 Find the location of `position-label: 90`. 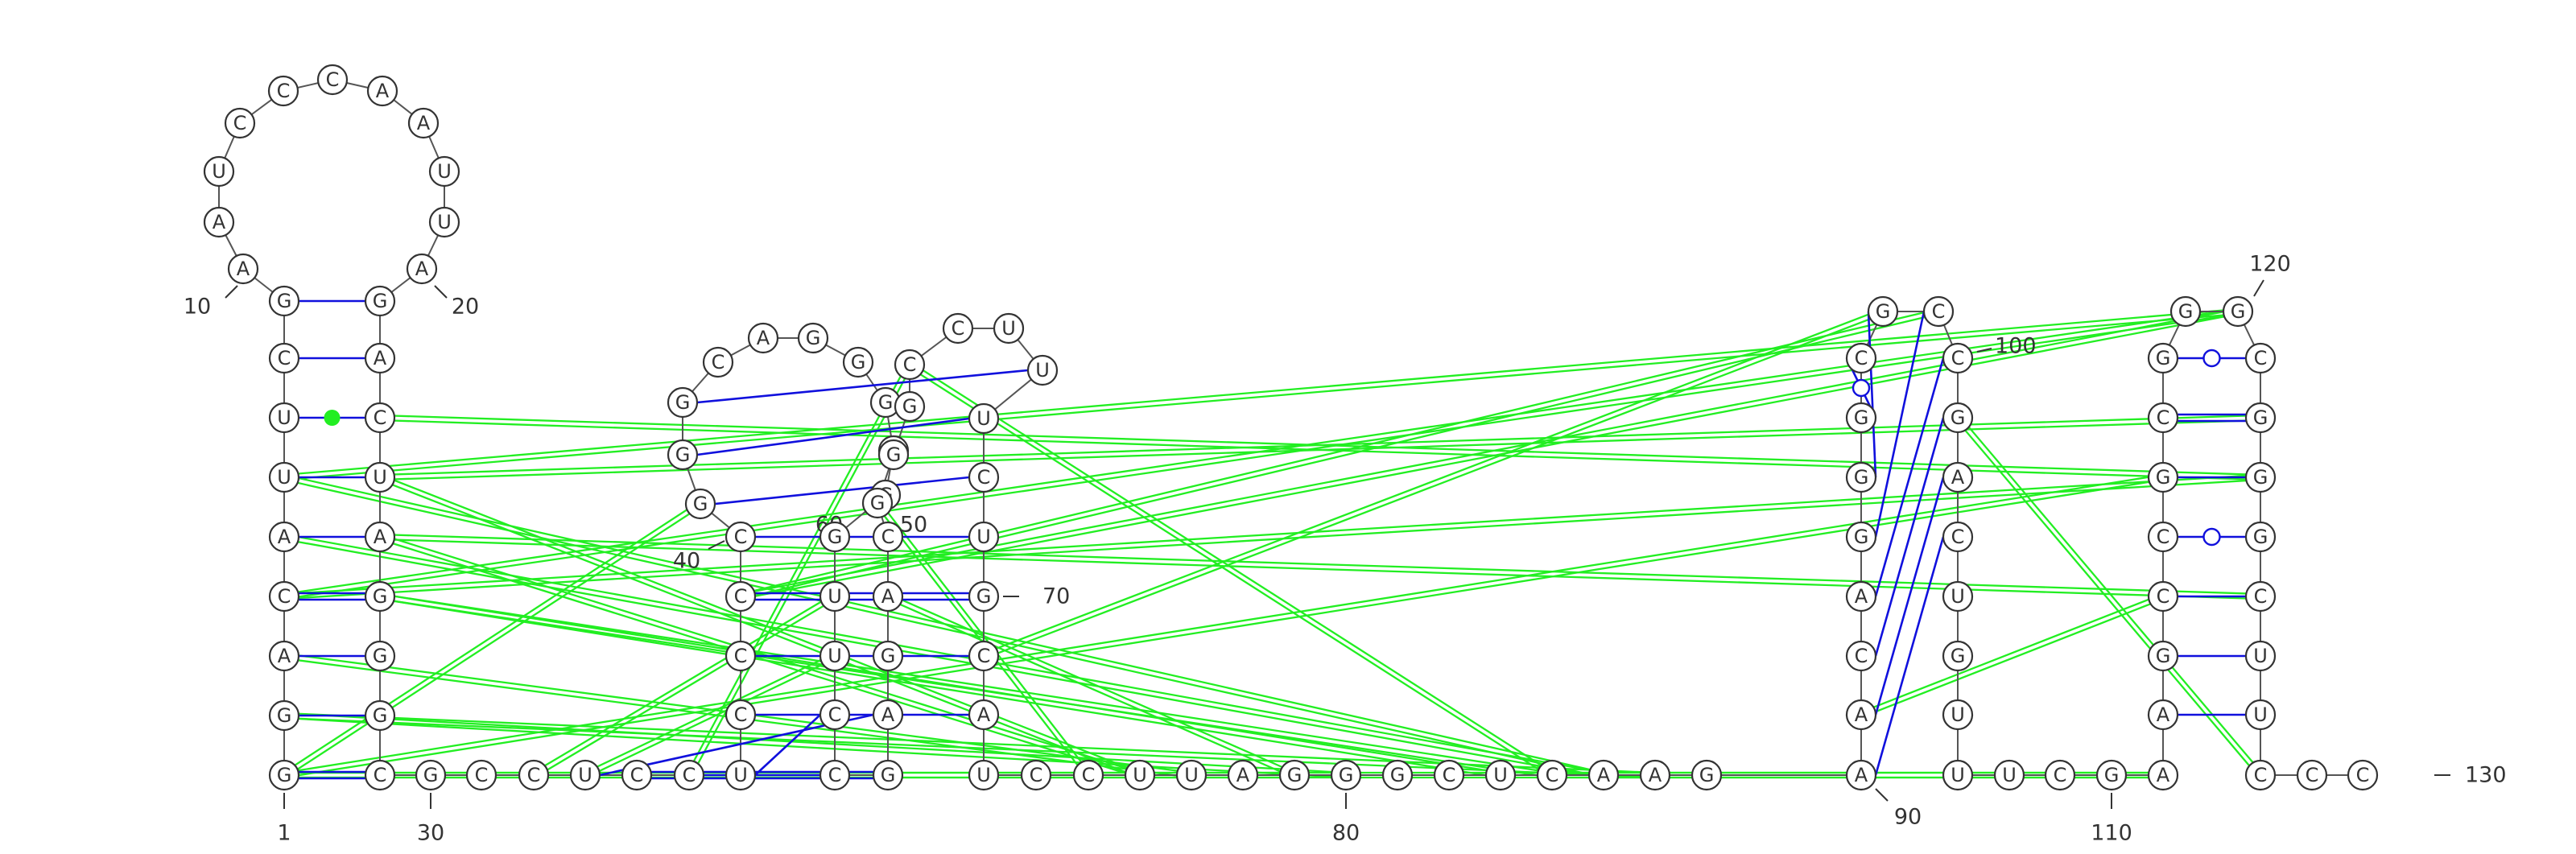

position-label: 90 is located at coordinates (1908, 817).